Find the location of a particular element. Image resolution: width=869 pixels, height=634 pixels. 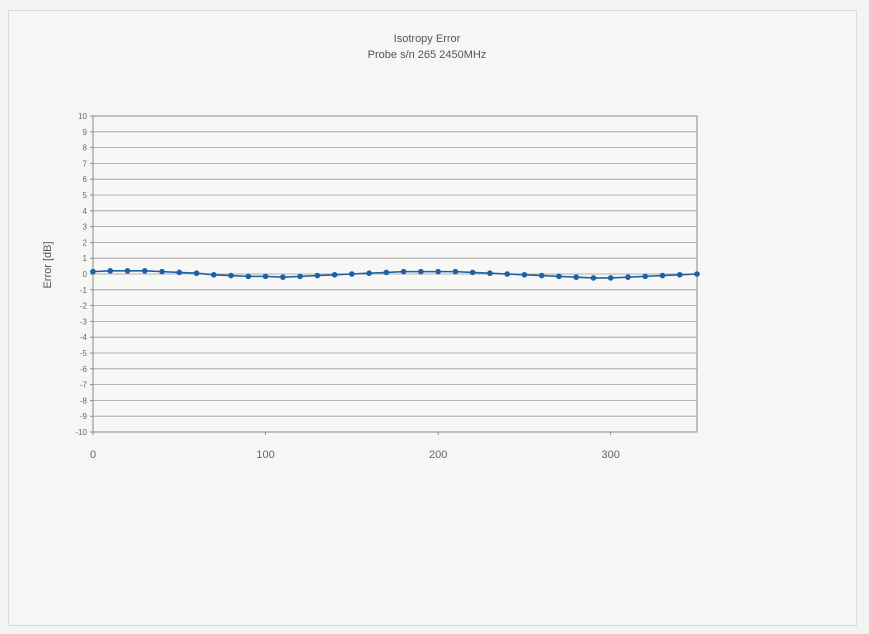

y-tick-label: 6 is located at coordinates (85, 179).